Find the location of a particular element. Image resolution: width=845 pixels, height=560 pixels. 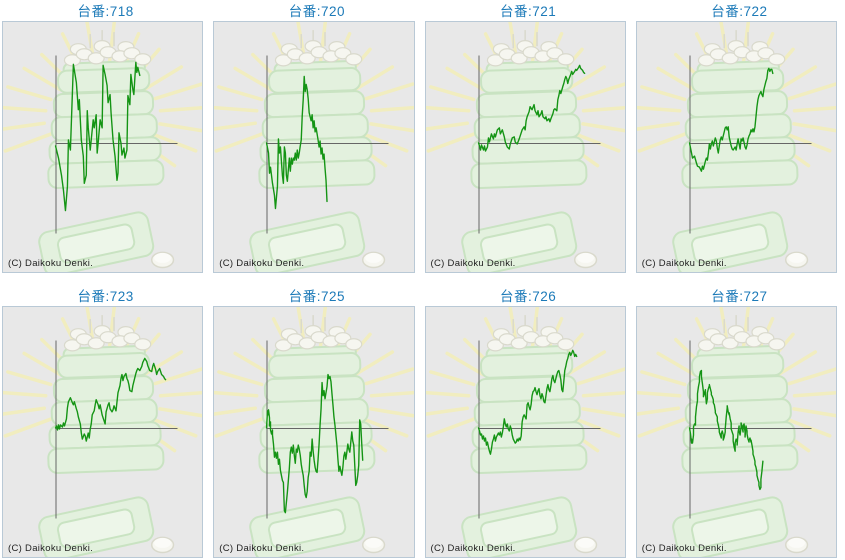

machine-panel: 台番:726 (C) Daikoku Denki. is located at coordinates (528, 421).